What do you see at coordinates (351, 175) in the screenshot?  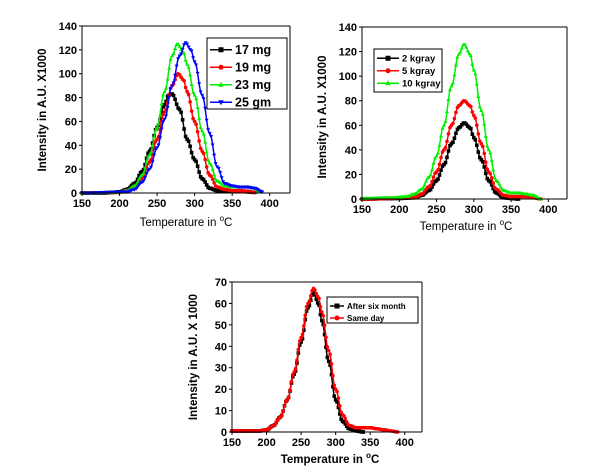 I see `y-tick-label: 20` at bounding box center [351, 175].